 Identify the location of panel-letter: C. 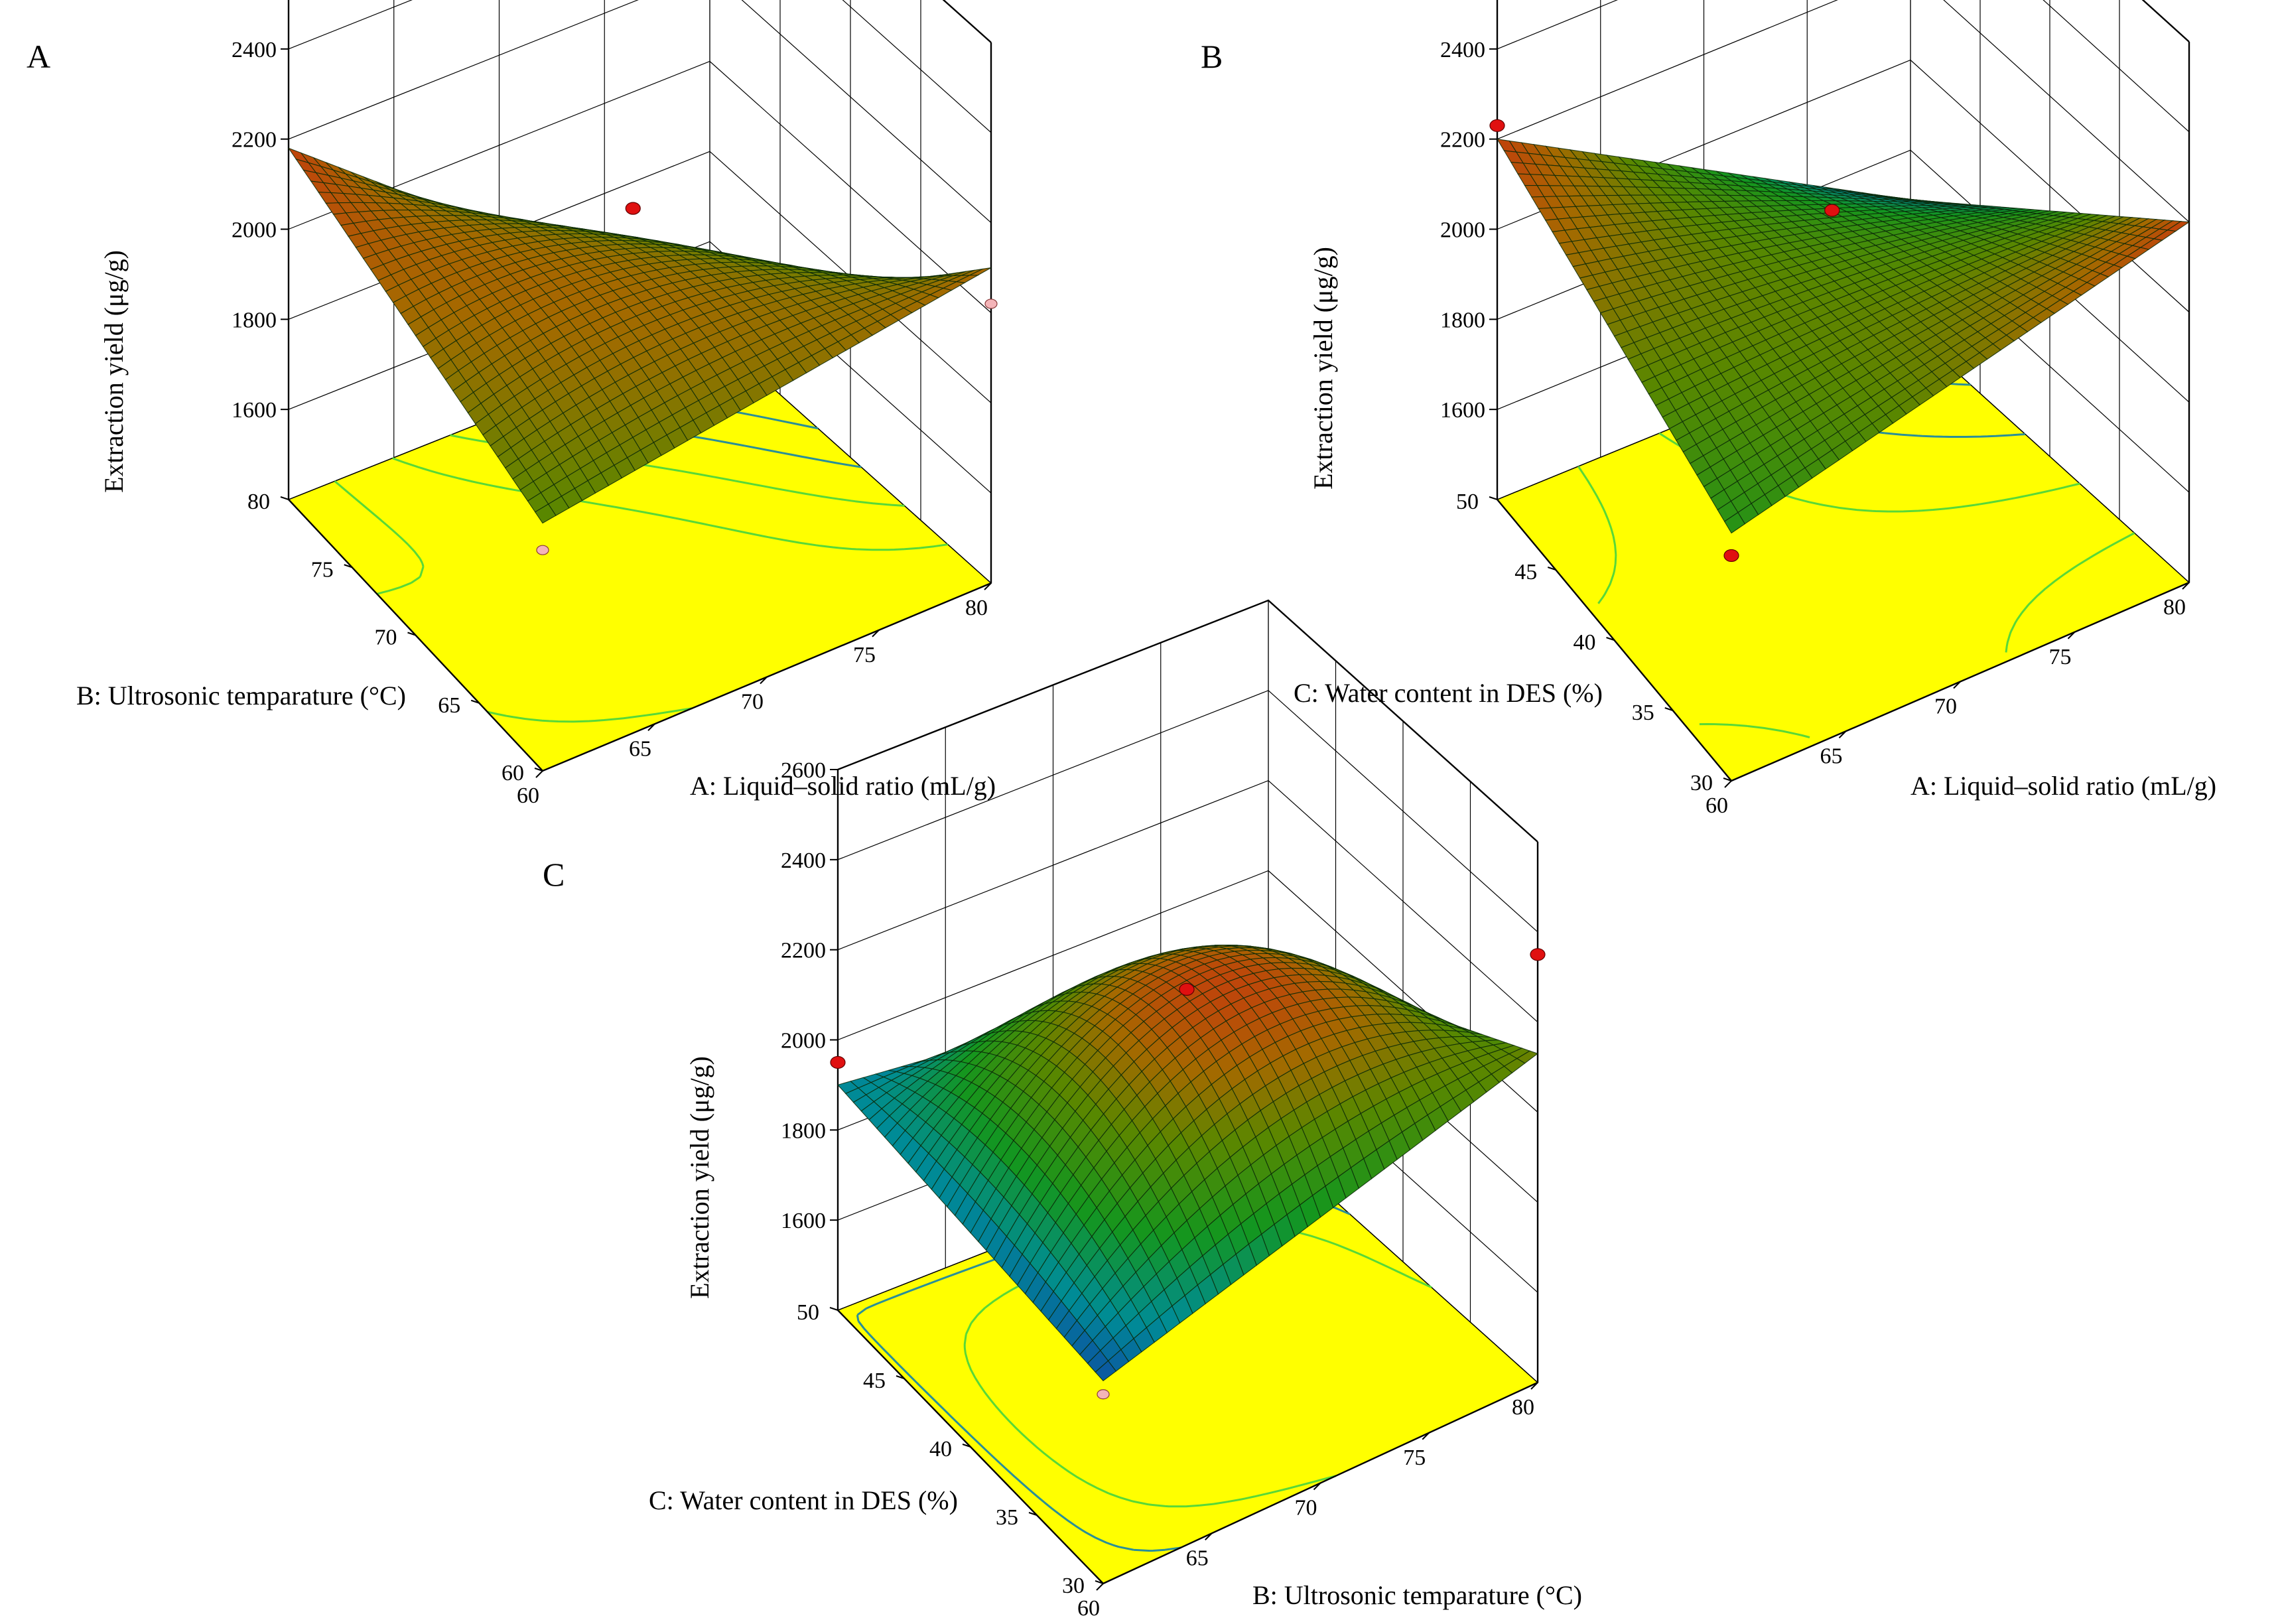
(554, 874).